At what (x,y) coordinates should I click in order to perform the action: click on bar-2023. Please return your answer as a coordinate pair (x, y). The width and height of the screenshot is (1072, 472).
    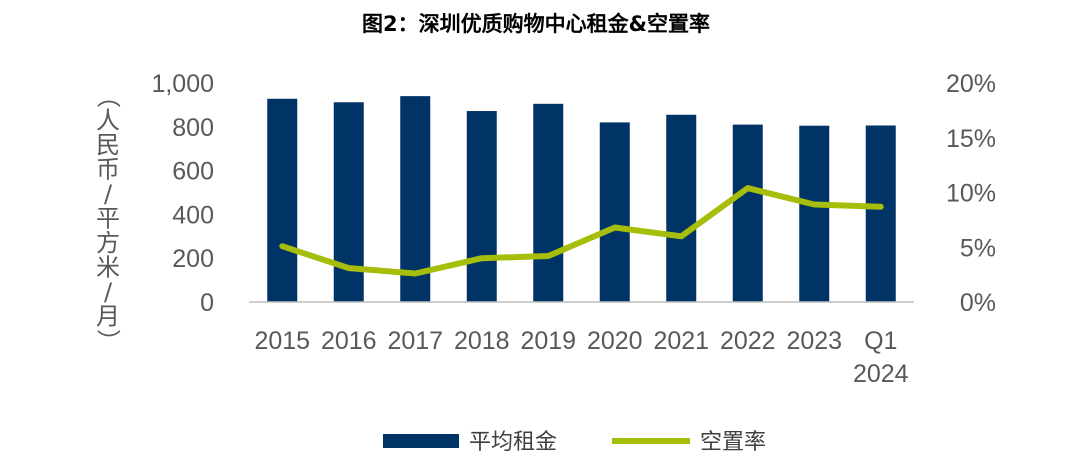
    Looking at the image, I should click on (814, 213).